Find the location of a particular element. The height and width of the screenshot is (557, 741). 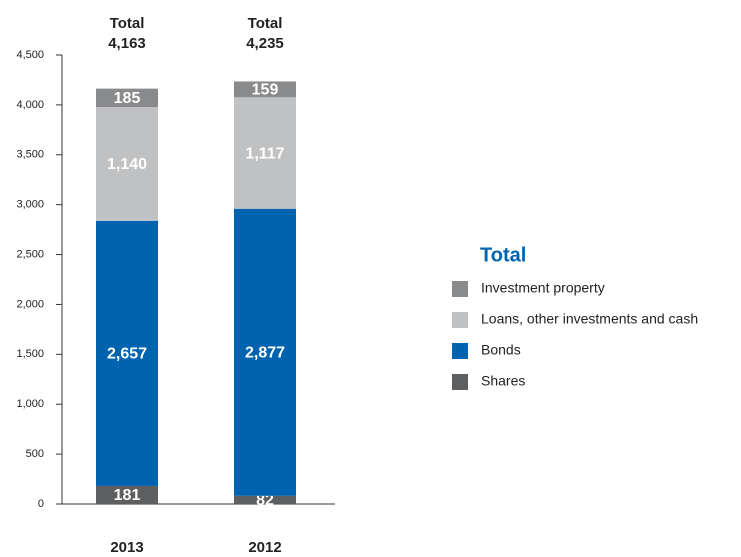

legend-label: Shares is located at coordinates (503, 381).